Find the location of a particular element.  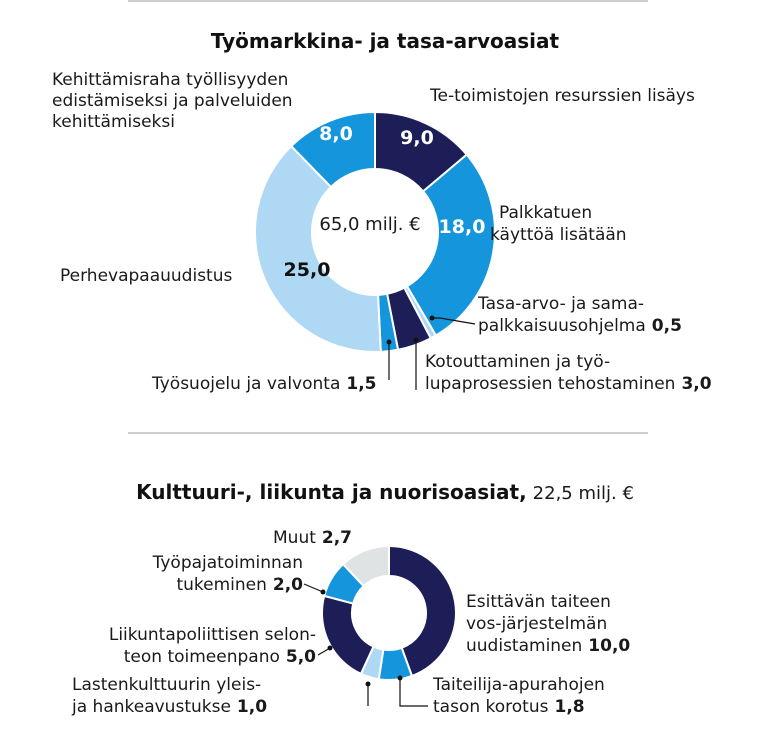

chart2-label-esit-3: uudistaminen 10,0 is located at coordinates (548, 646).